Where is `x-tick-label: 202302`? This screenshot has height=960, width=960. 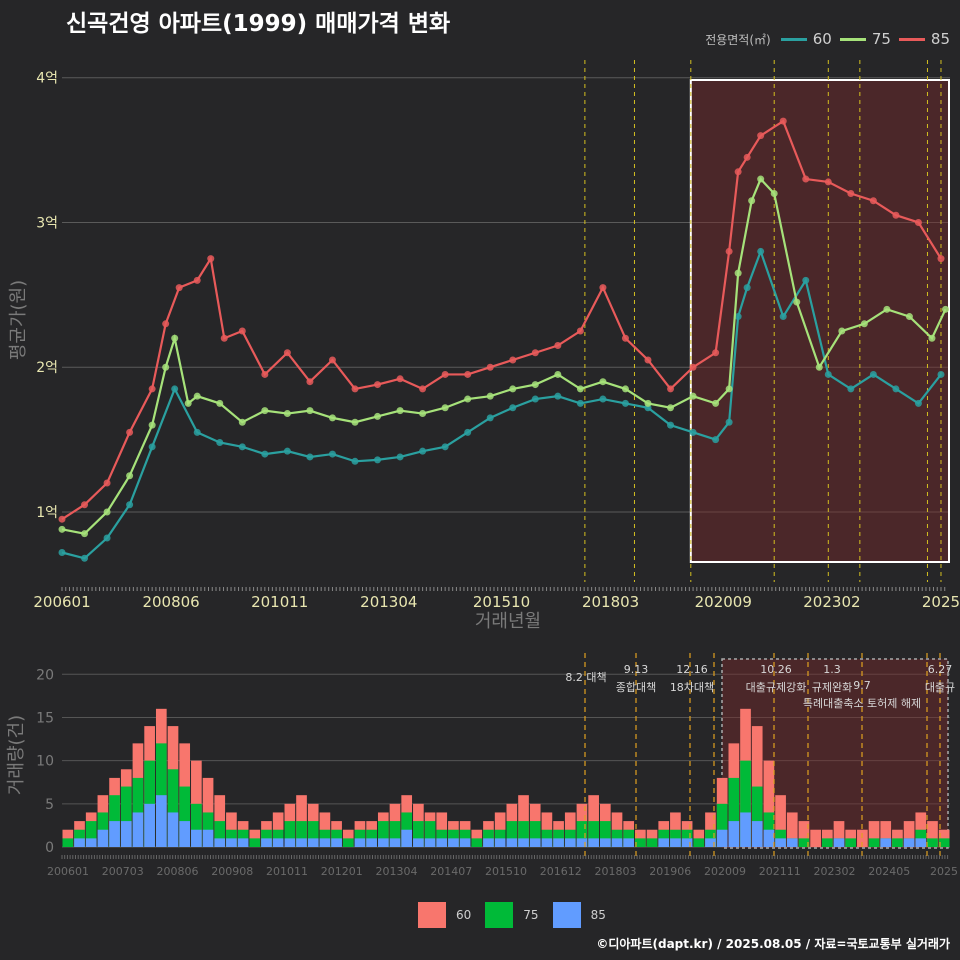
x-tick-label: 202302 is located at coordinates (831, 602).